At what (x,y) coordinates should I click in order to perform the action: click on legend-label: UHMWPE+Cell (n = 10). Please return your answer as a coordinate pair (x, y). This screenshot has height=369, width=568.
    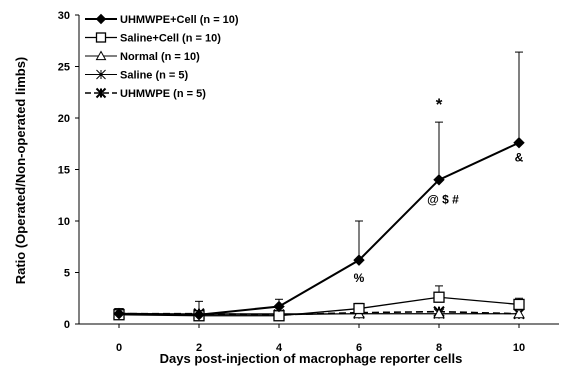
    Looking at the image, I should click on (179, 20).